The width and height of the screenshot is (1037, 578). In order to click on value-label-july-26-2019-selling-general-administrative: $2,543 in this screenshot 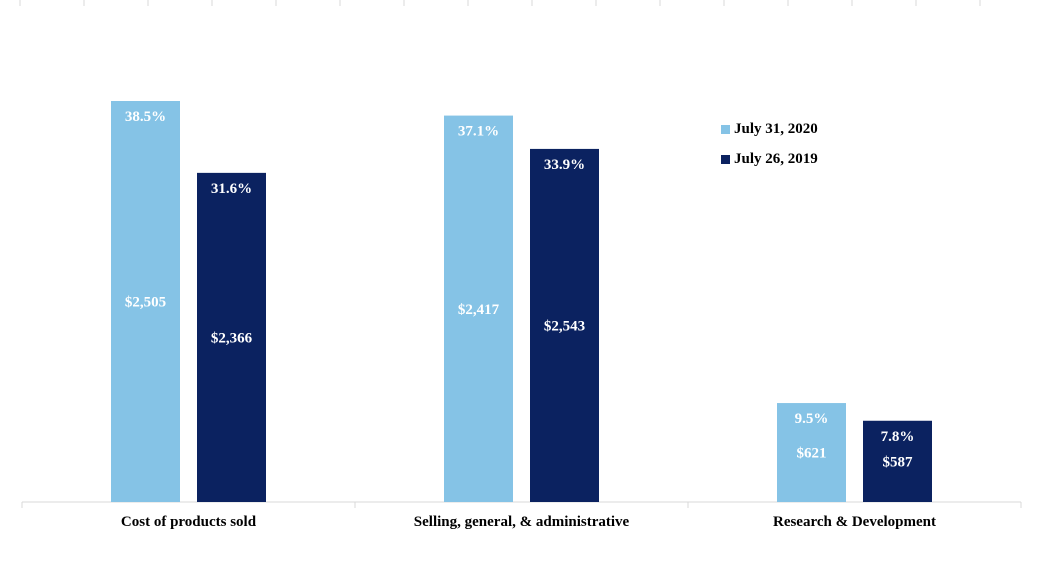, I will do `click(564, 326)`.